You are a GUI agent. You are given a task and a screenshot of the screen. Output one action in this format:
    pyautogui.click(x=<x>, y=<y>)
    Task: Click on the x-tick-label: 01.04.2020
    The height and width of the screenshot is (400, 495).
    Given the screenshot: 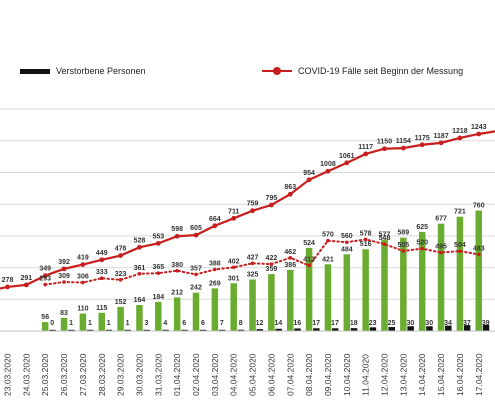 What is the action you would take?
    pyautogui.click(x=177, y=374)
    